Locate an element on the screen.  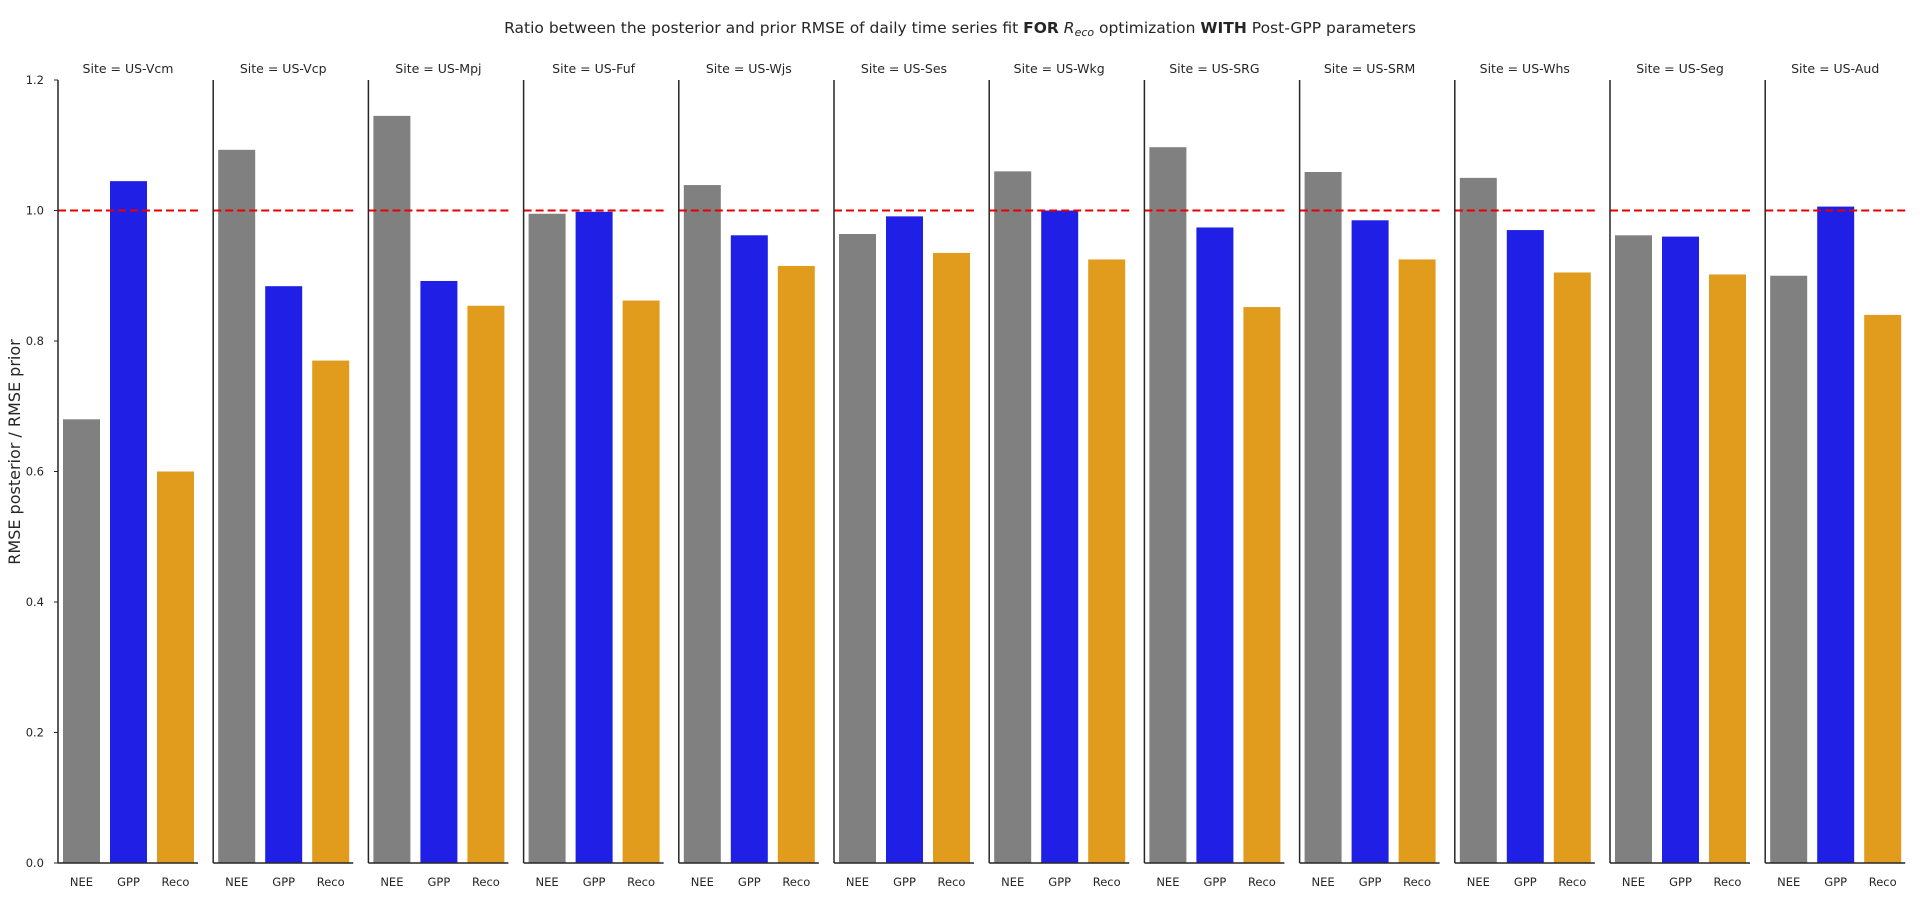
facet-title: Site = US-Seg is located at coordinates (1680, 68).